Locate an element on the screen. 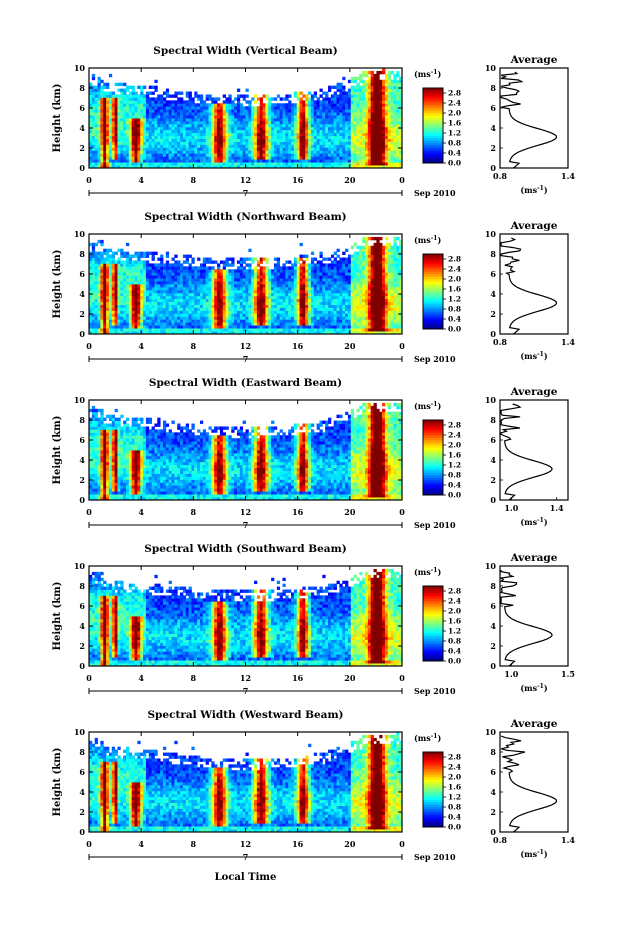 The width and height of the screenshot is (622, 933). y-tick-label: 0 is located at coordinates (82, 168).